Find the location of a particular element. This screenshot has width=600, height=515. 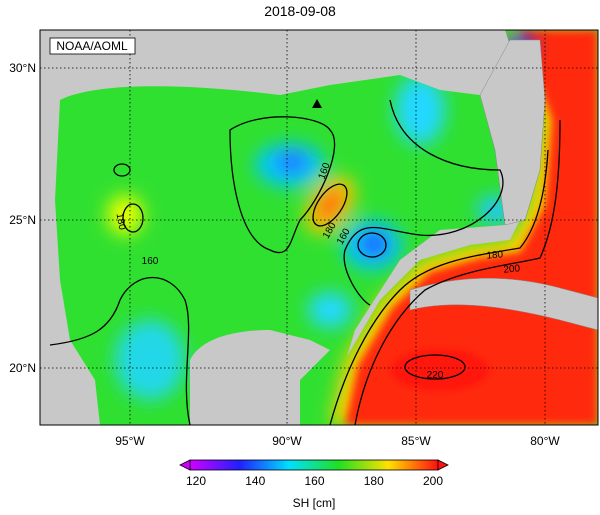

map-title: 2018-09-08 is located at coordinates (300, 11).